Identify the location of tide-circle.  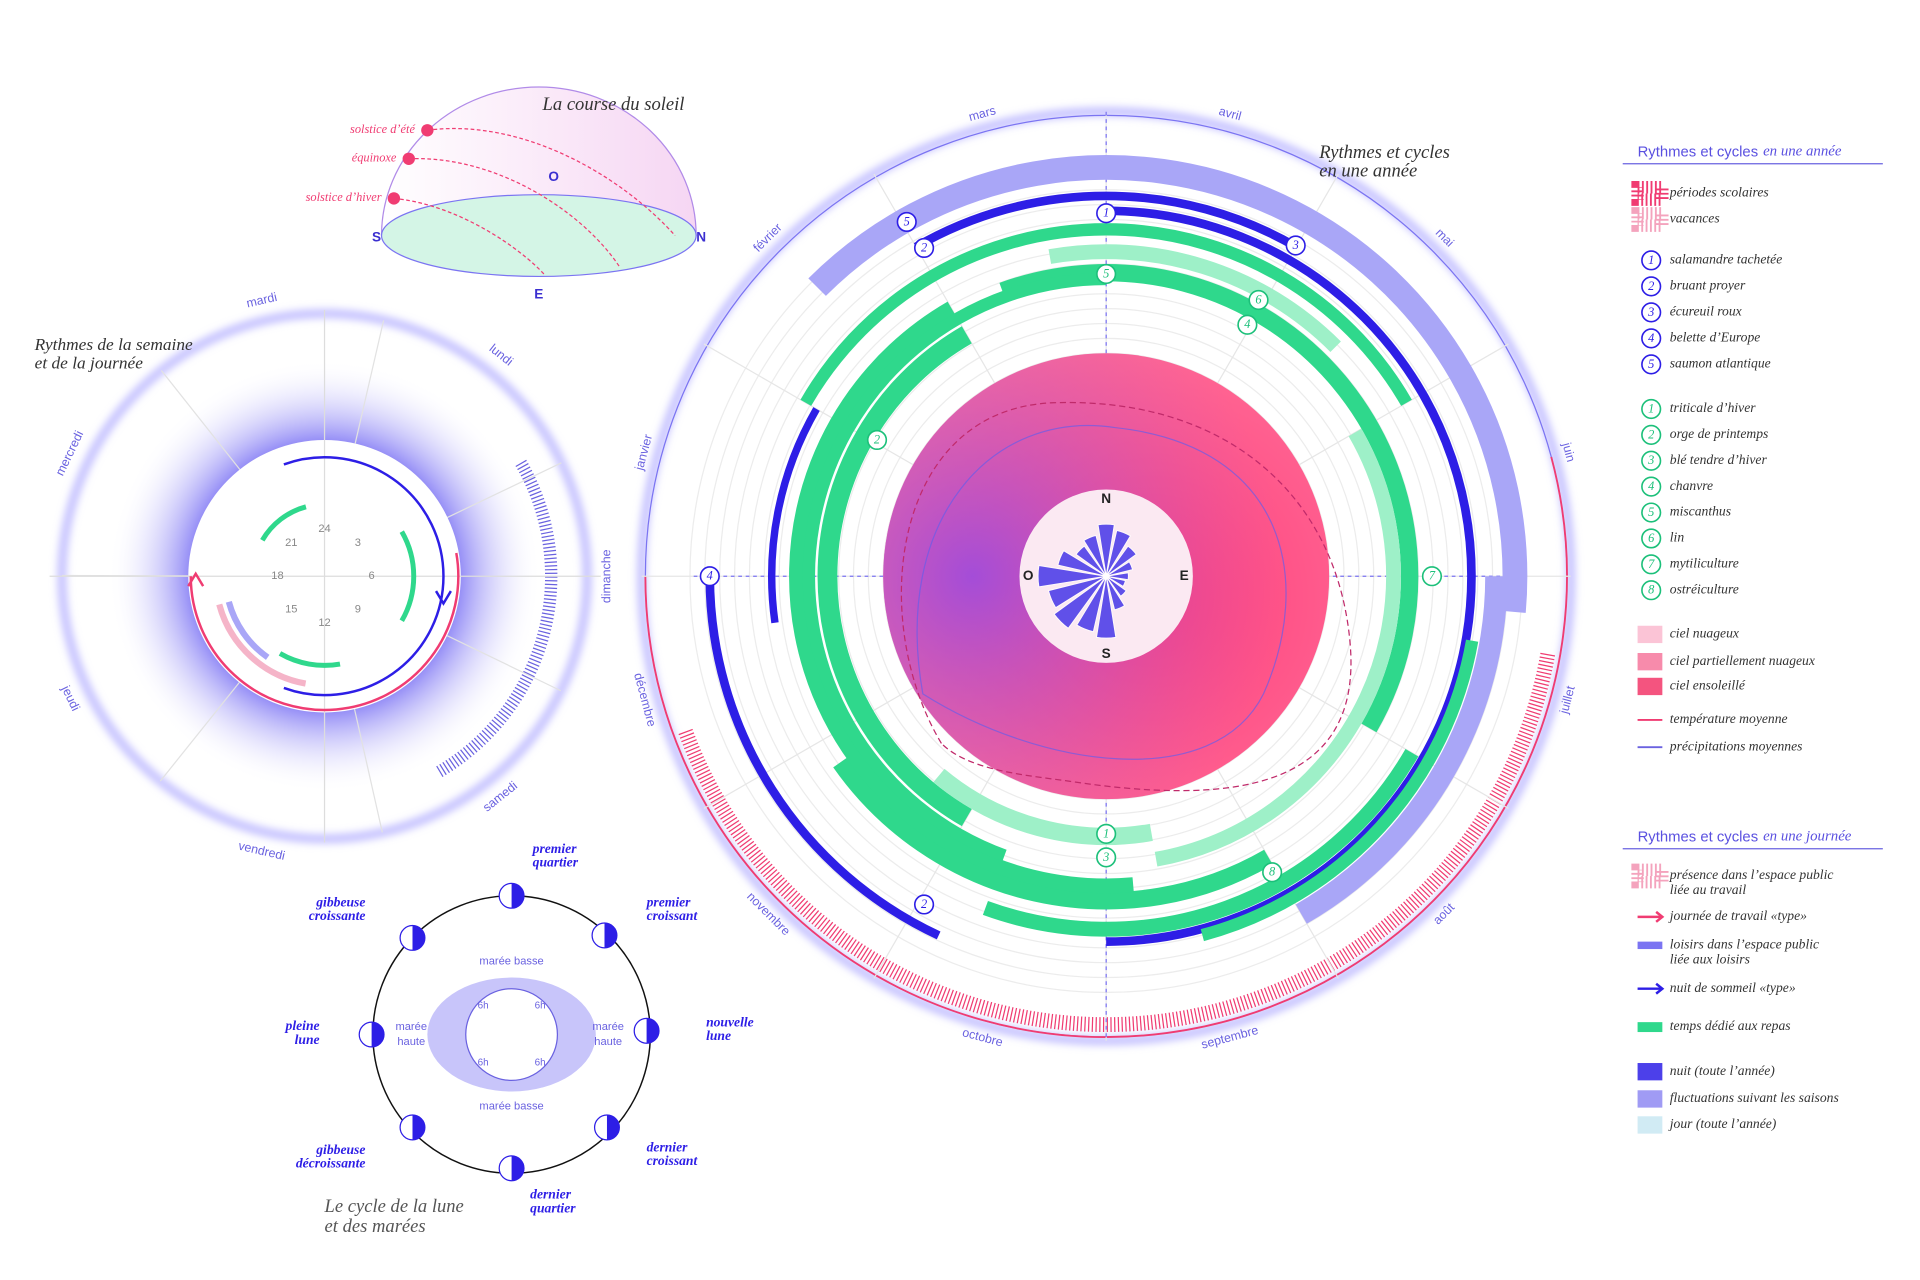
(512, 1034).